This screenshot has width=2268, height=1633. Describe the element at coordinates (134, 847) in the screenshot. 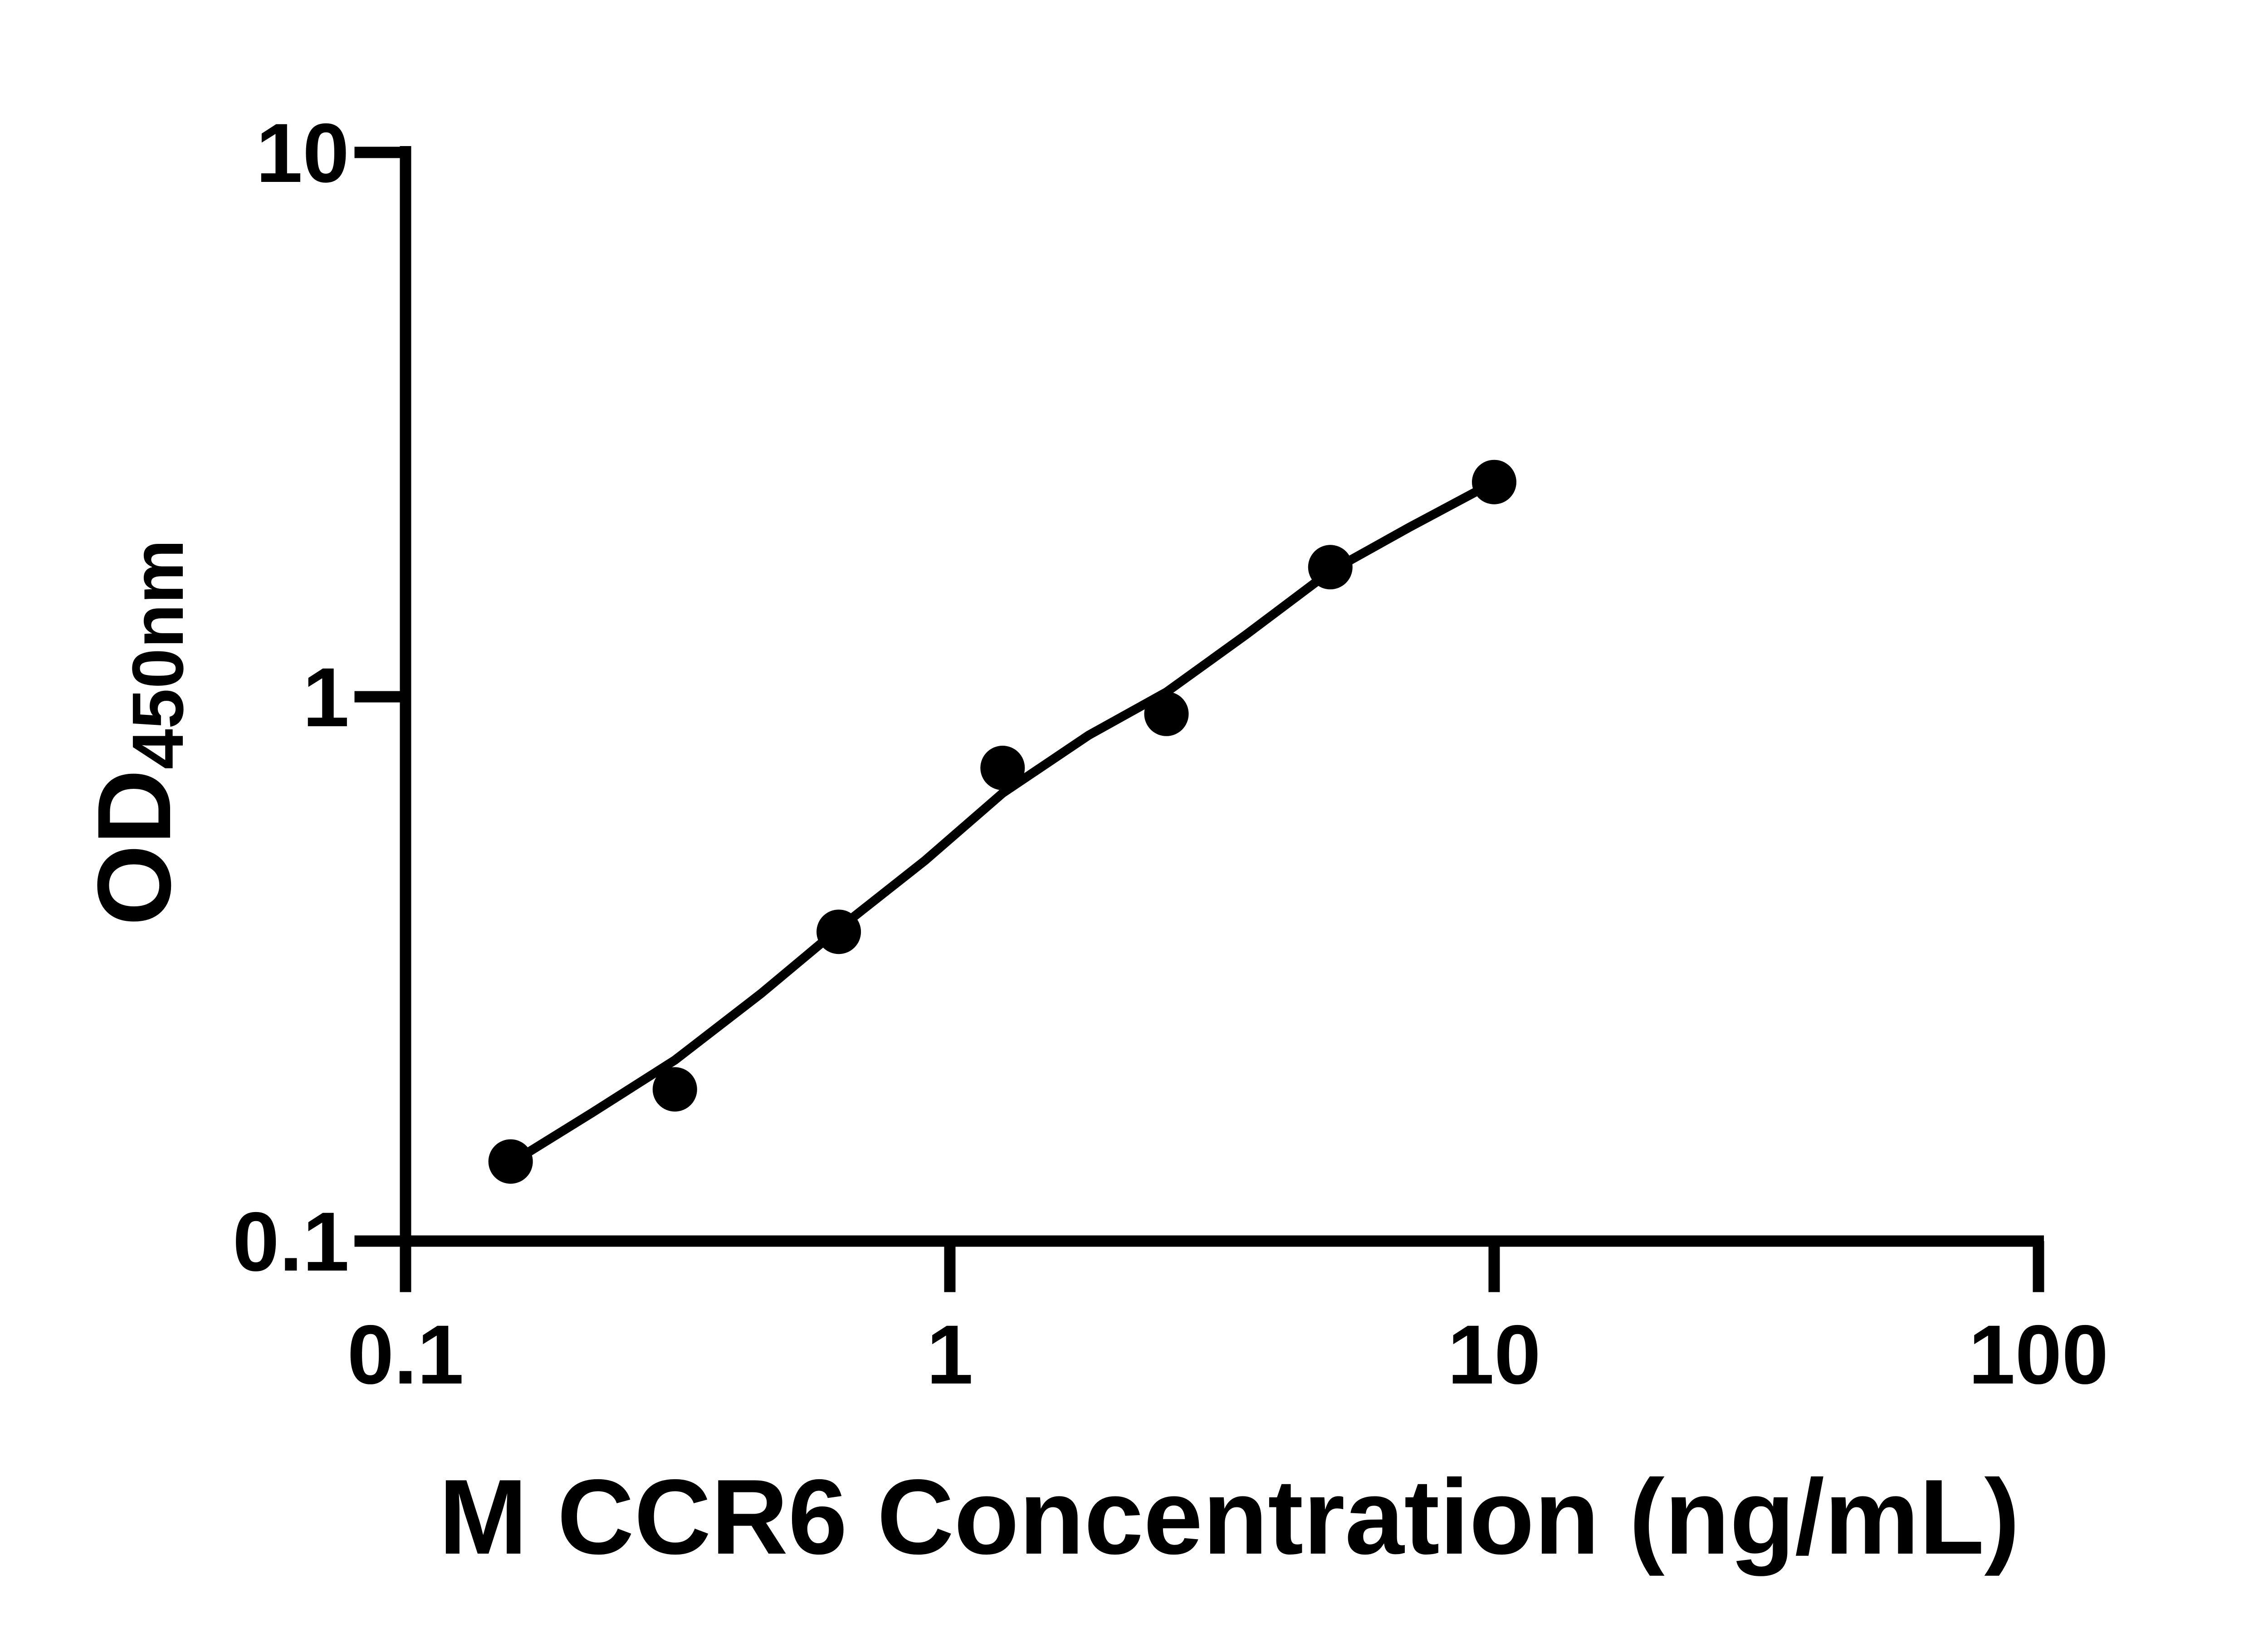

I see `y-axis-title-main: OD` at that location.